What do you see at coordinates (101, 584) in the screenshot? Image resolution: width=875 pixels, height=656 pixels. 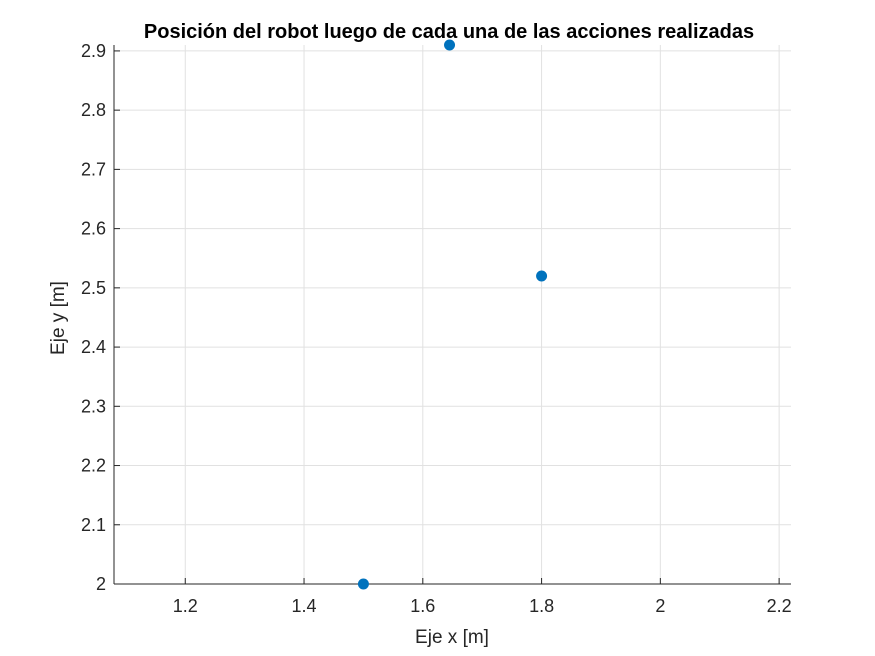 I see `y-tick-label: 2` at bounding box center [101, 584].